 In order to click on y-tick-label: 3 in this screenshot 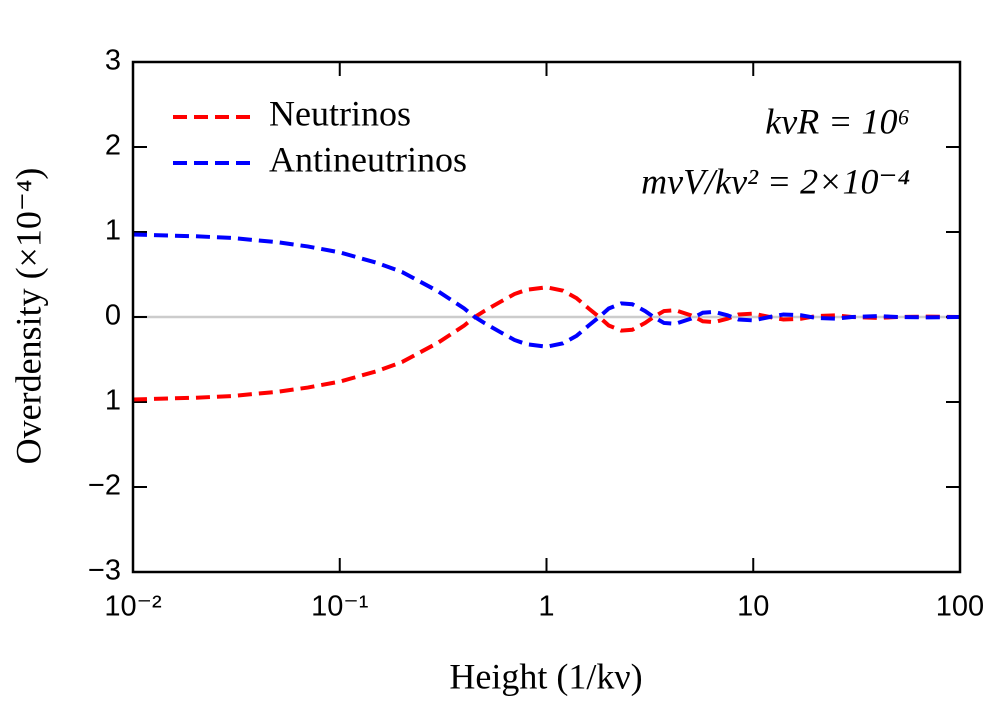, I will do `click(113, 61)`.